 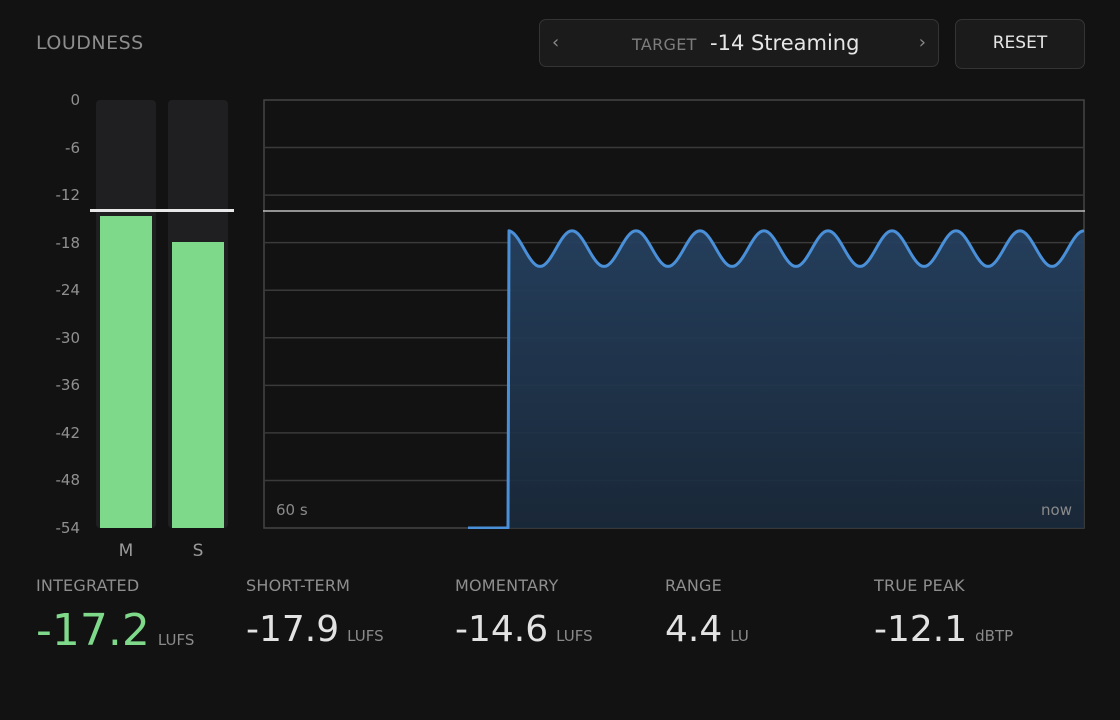 I want to click on meter-momentary, so click(x=126, y=314).